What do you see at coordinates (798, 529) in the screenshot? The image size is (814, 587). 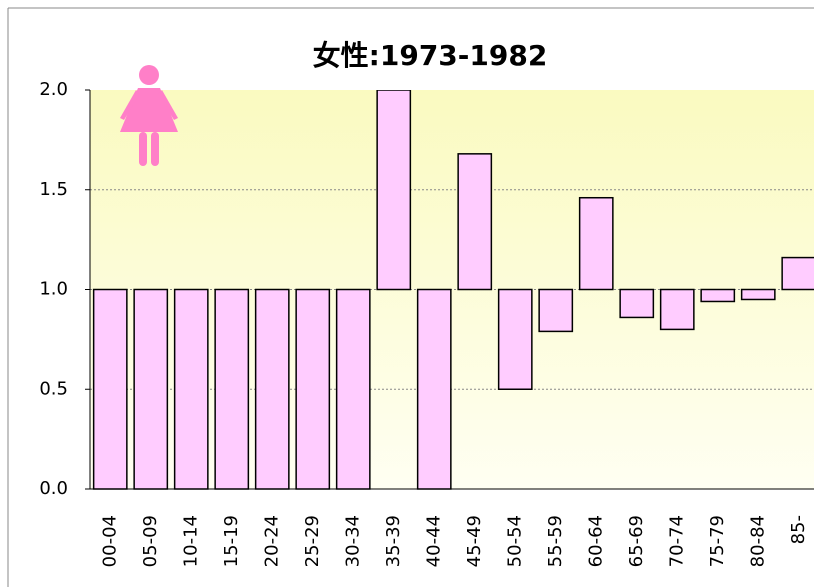 I see `x-tick-label: 85-` at bounding box center [798, 529].